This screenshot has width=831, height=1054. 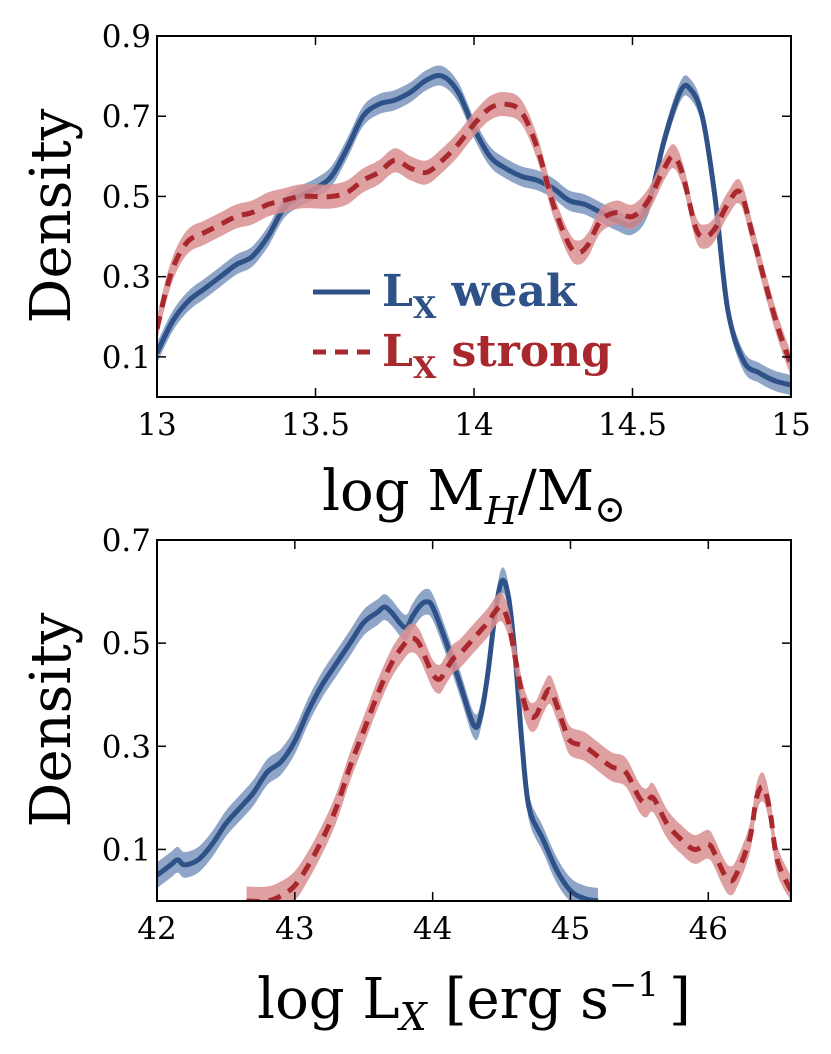 What do you see at coordinates (51, 215) in the screenshot?
I see `top-y-axis-label: Density` at bounding box center [51, 215].